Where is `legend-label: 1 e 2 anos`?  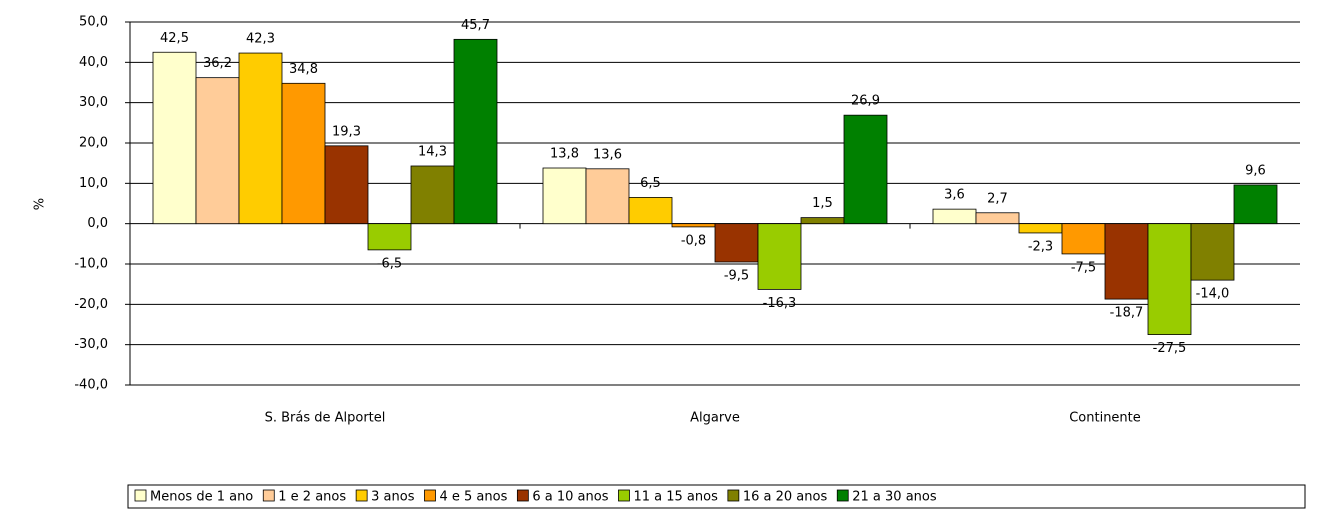 legend-label: 1 e 2 anos is located at coordinates (312, 497).